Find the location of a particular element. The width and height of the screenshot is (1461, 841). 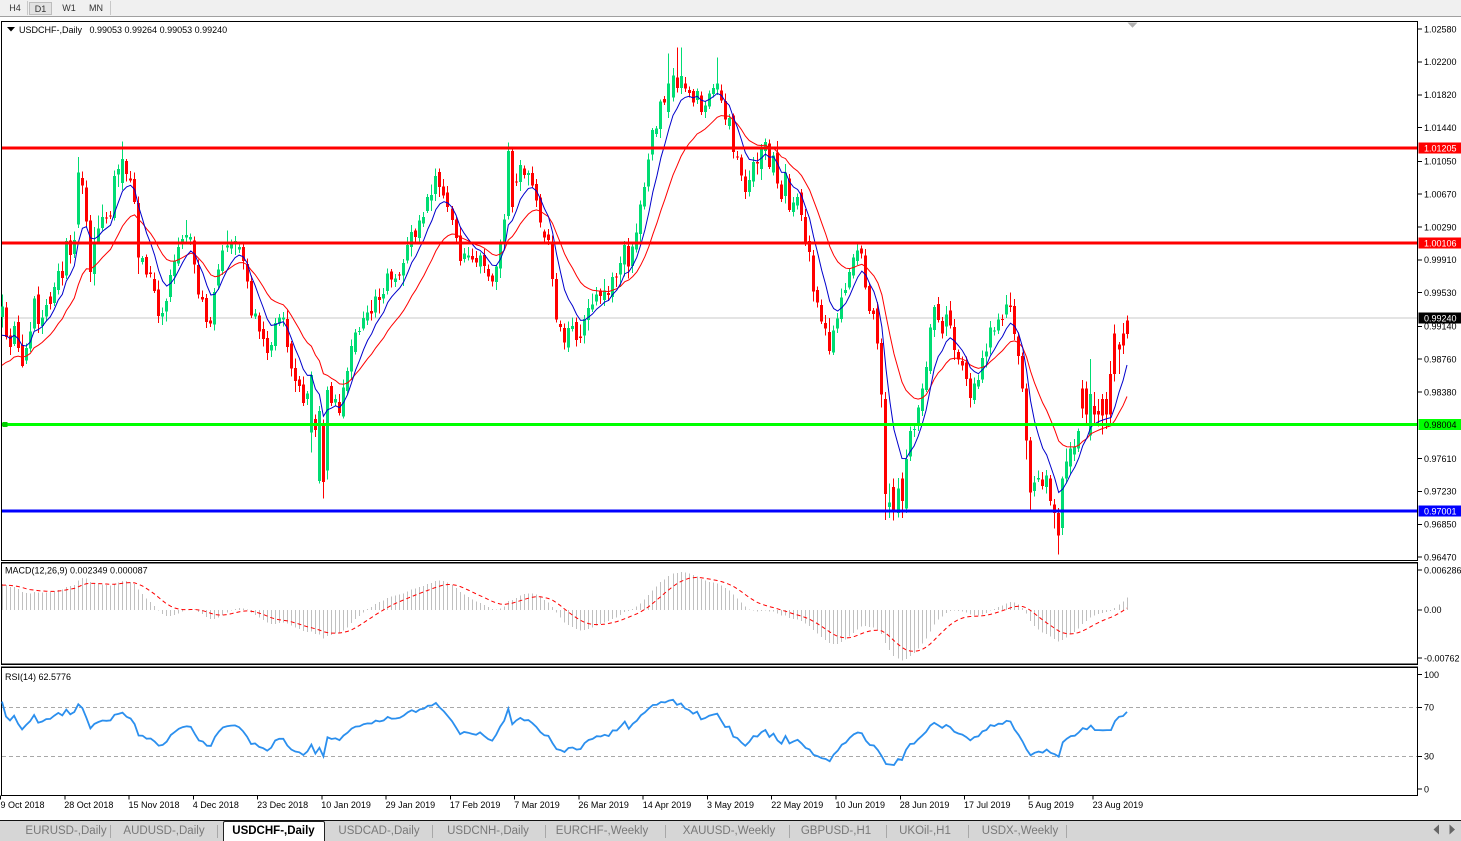

svg-text: 0.99910 is located at coordinates (1440, 260).